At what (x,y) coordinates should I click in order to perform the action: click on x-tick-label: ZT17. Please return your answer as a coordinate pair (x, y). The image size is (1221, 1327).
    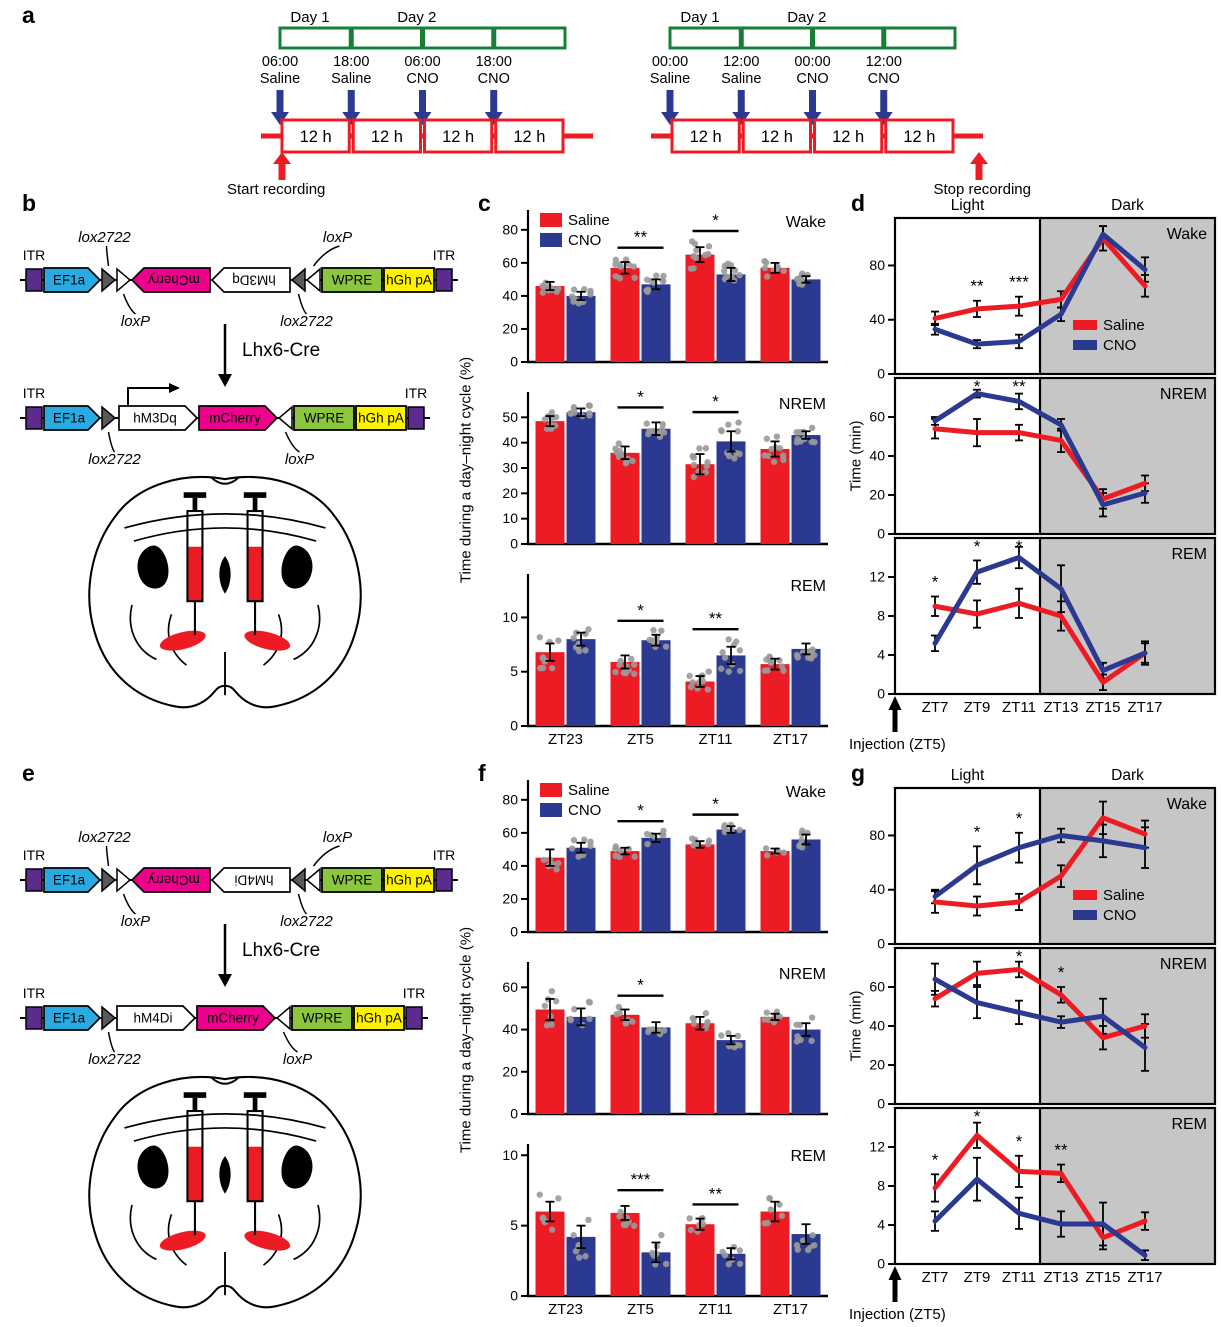
    Looking at the image, I should click on (790, 739).